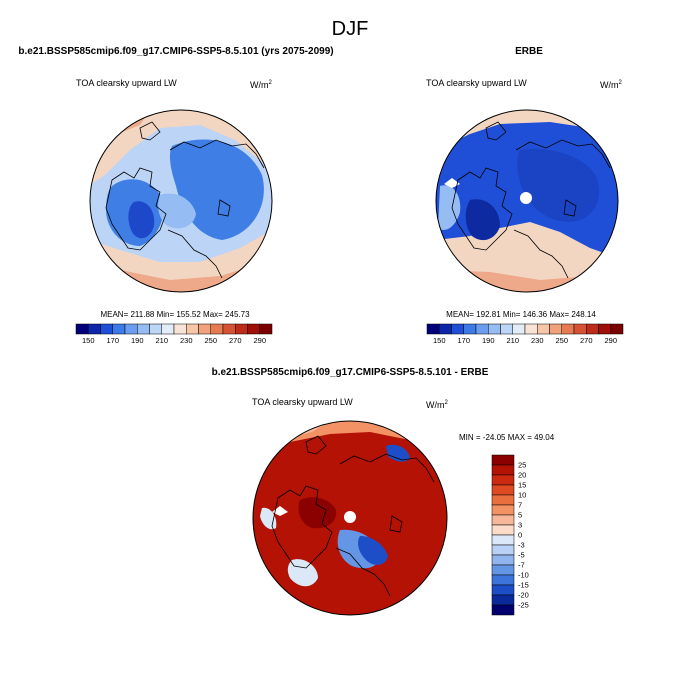 The width and height of the screenshot is (700, 700). Describe the element at coordinates (476, 83) in the screenshot. I see `panel-b-variable: TOA clearsky upward LW` at that location.